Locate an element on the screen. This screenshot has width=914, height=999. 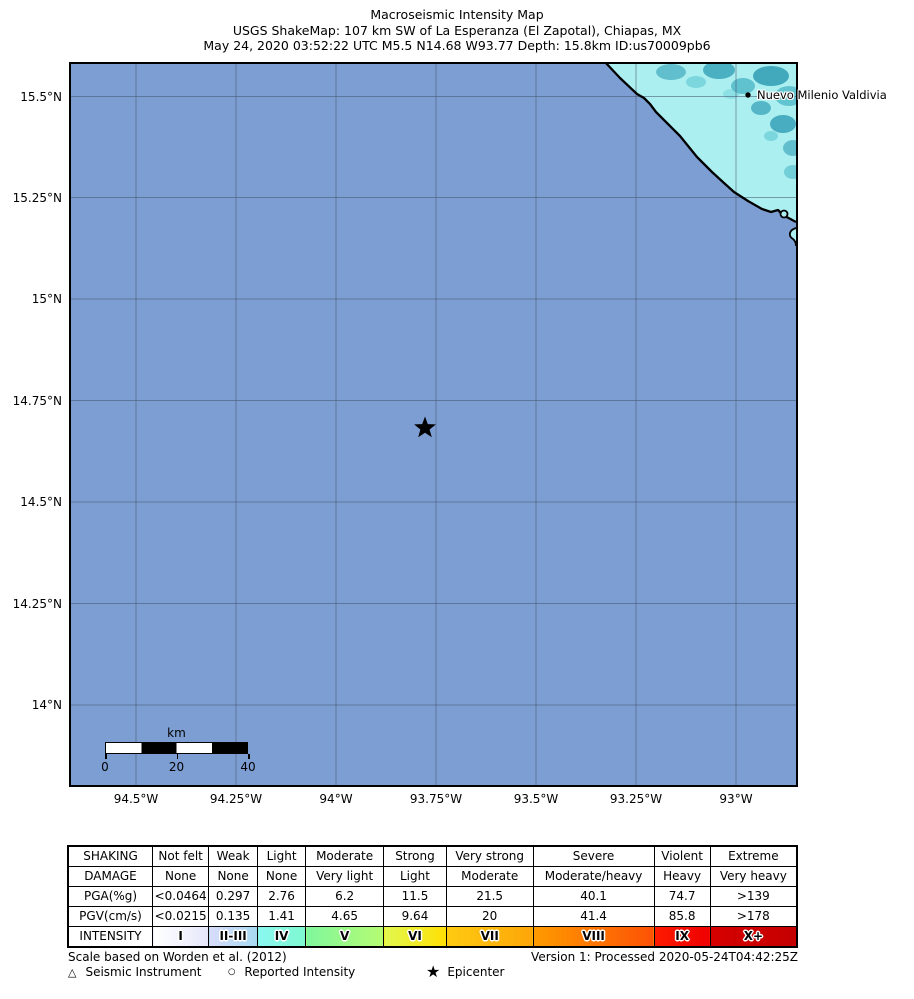
lat-tick-label: 14°N is located at coordinates (46, 705).